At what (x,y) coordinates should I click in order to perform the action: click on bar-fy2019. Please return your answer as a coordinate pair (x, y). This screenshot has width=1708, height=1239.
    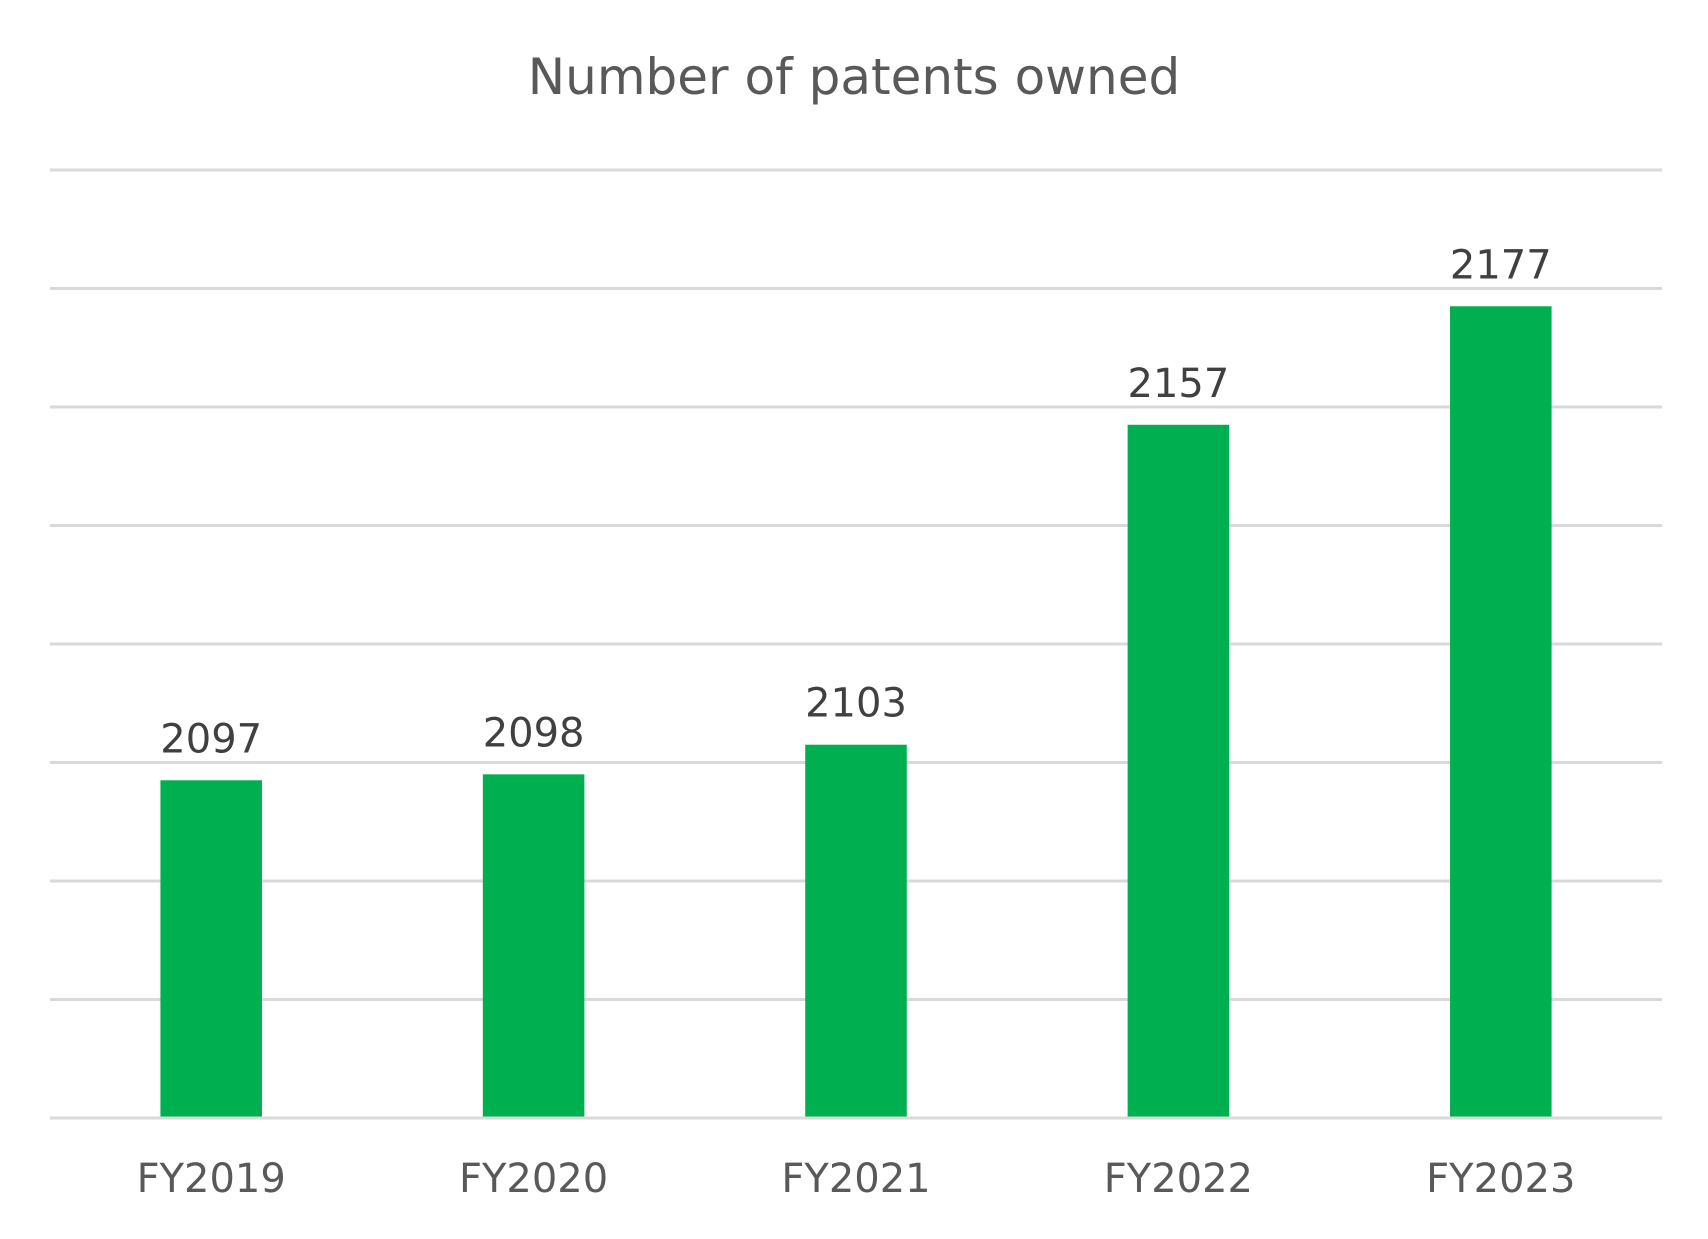
    Looking at the image, I should click on (211, 948).